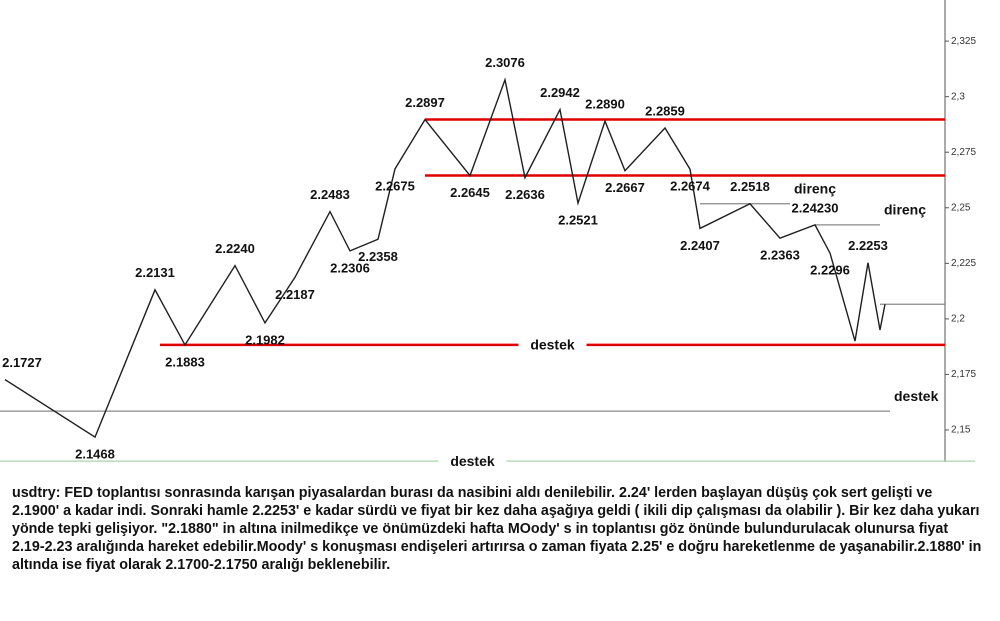 Image resolution: width=1000 pixels, height=621 pixels. I want to click on data-label: 2.2859, so click(665, 110).